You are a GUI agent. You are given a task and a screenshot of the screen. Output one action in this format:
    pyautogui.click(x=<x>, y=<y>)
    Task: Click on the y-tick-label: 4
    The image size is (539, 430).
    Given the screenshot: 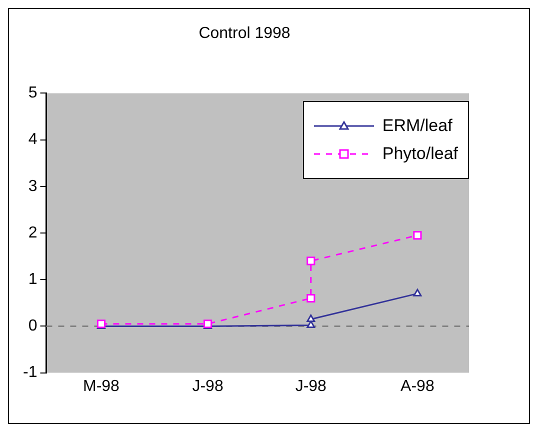 What is the action you would take?
    pyautogui.click(x=33, y=139)
    